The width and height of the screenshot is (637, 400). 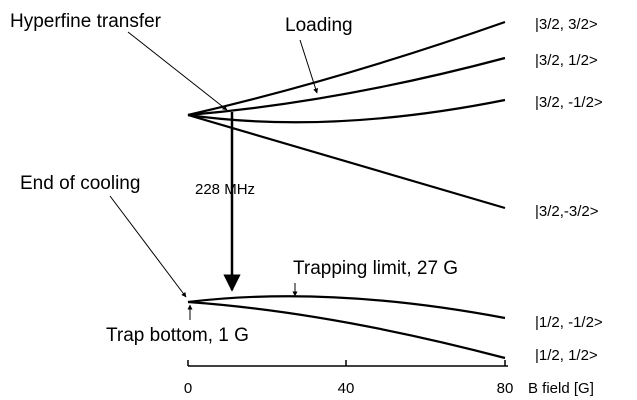 What do you see at coordinates (566, 60) in the screenshot?
I see `state-label: |3/2, 1/2>` at bounding box center [566, 60].